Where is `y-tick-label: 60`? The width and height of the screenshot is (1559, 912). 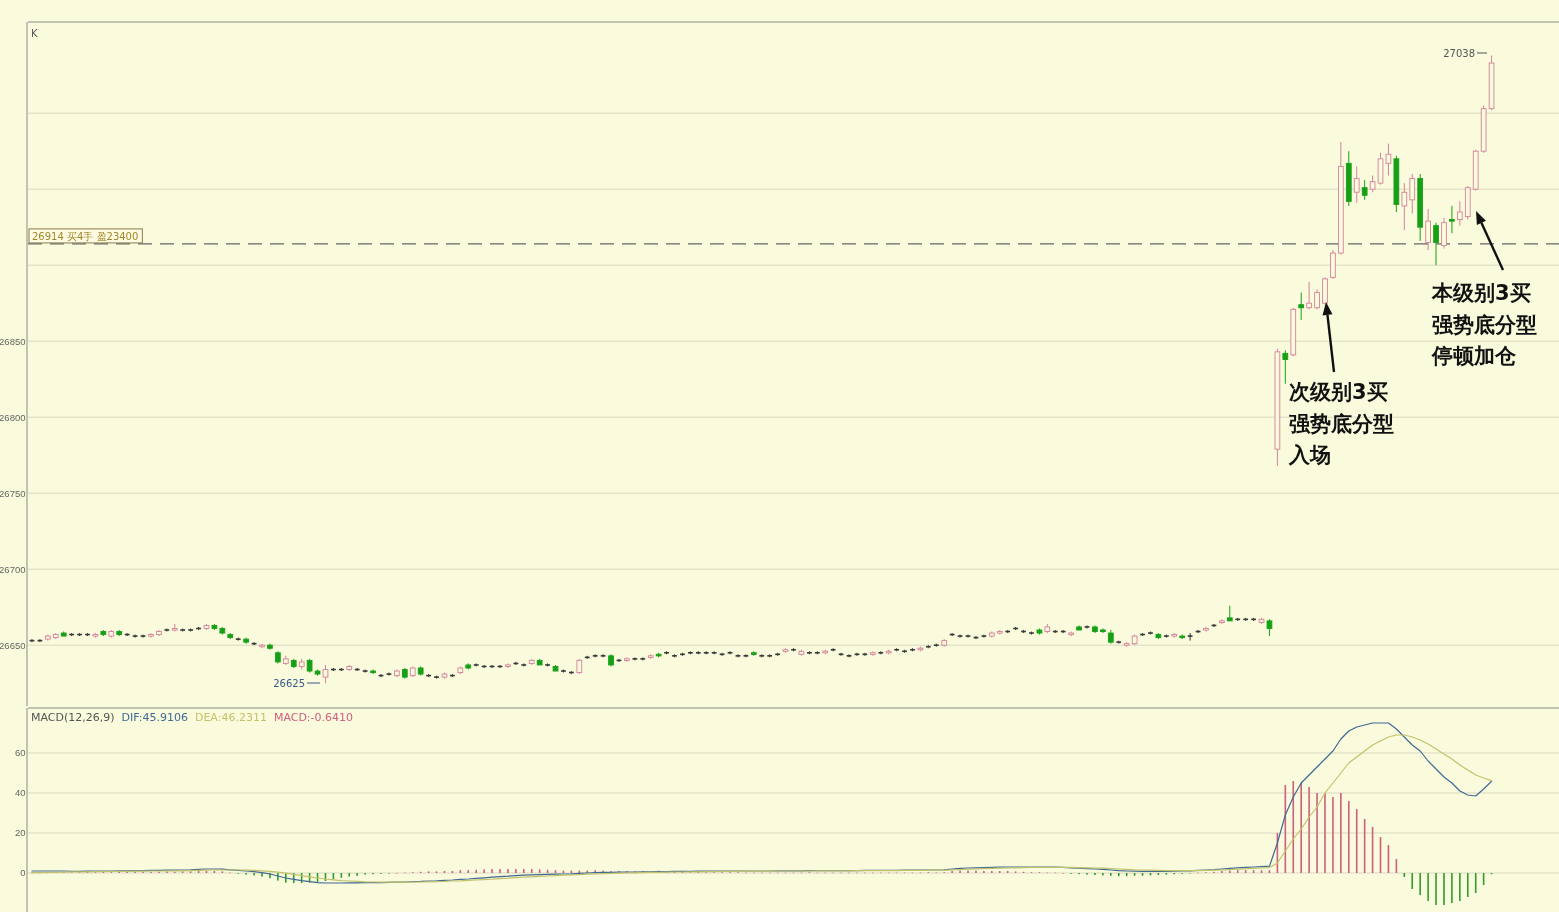 y-tick-label: 60 is located at coordinates (20, 753).